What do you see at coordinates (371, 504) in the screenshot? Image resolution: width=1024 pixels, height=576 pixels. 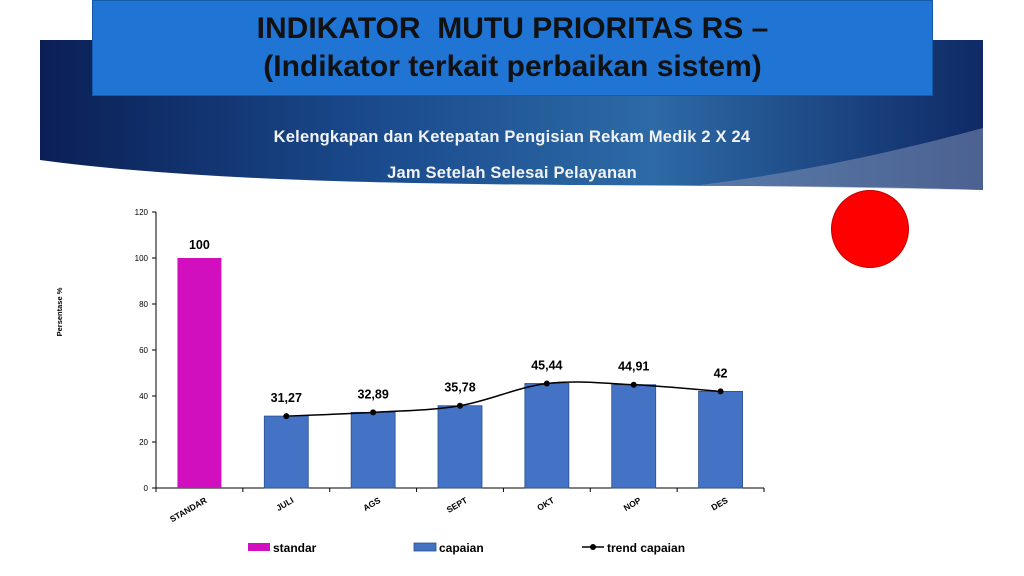 I see `x-tick-label: AGS` at bounding box center [371, 504].